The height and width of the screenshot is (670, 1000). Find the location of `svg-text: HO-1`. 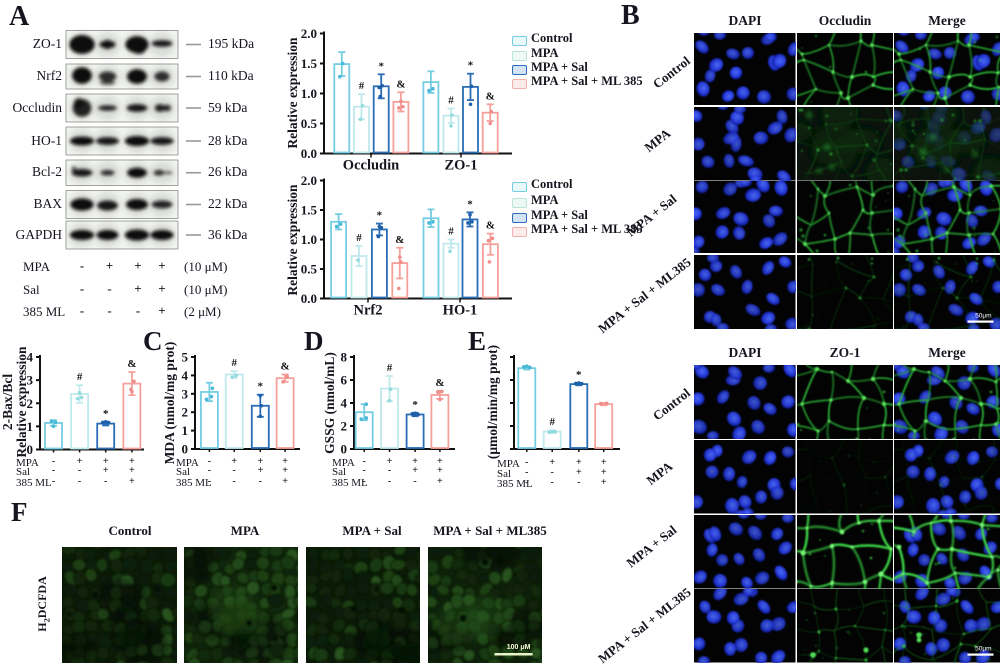

svg-text: HO-1 is located at coordinates (460, 311).